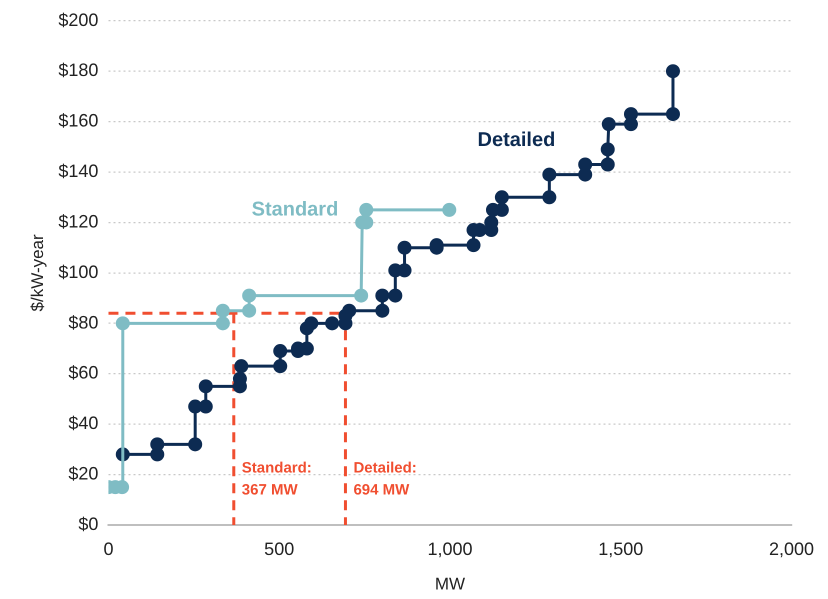 The image size is (828, 599). What do you see at coordinates (83, 322) in the screenshot?
I see `y-tick-label: $80` at bounding box center [83, 322].